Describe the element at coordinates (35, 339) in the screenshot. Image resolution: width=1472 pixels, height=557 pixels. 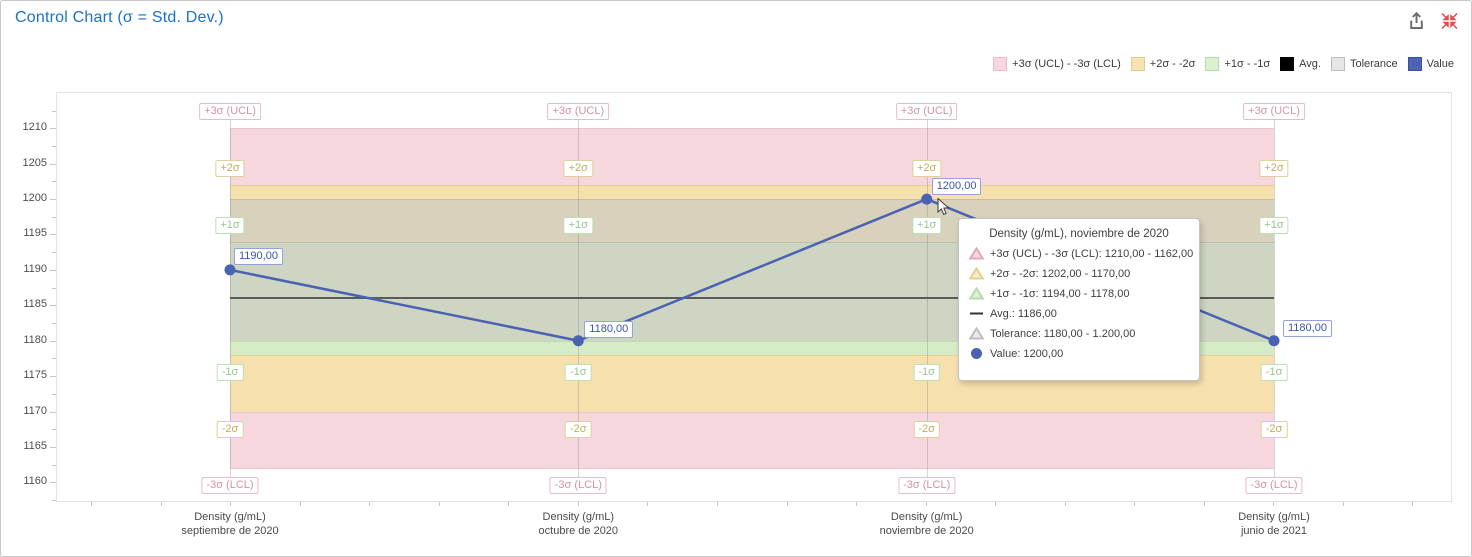
I see `y-axis-label: 1180` at that location.